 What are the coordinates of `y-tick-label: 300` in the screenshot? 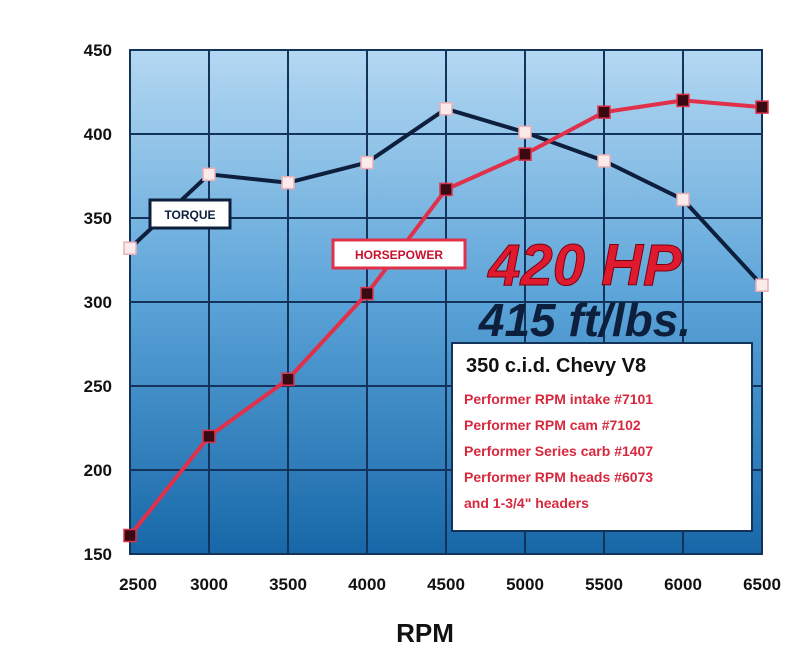 It's located at (98, 302).